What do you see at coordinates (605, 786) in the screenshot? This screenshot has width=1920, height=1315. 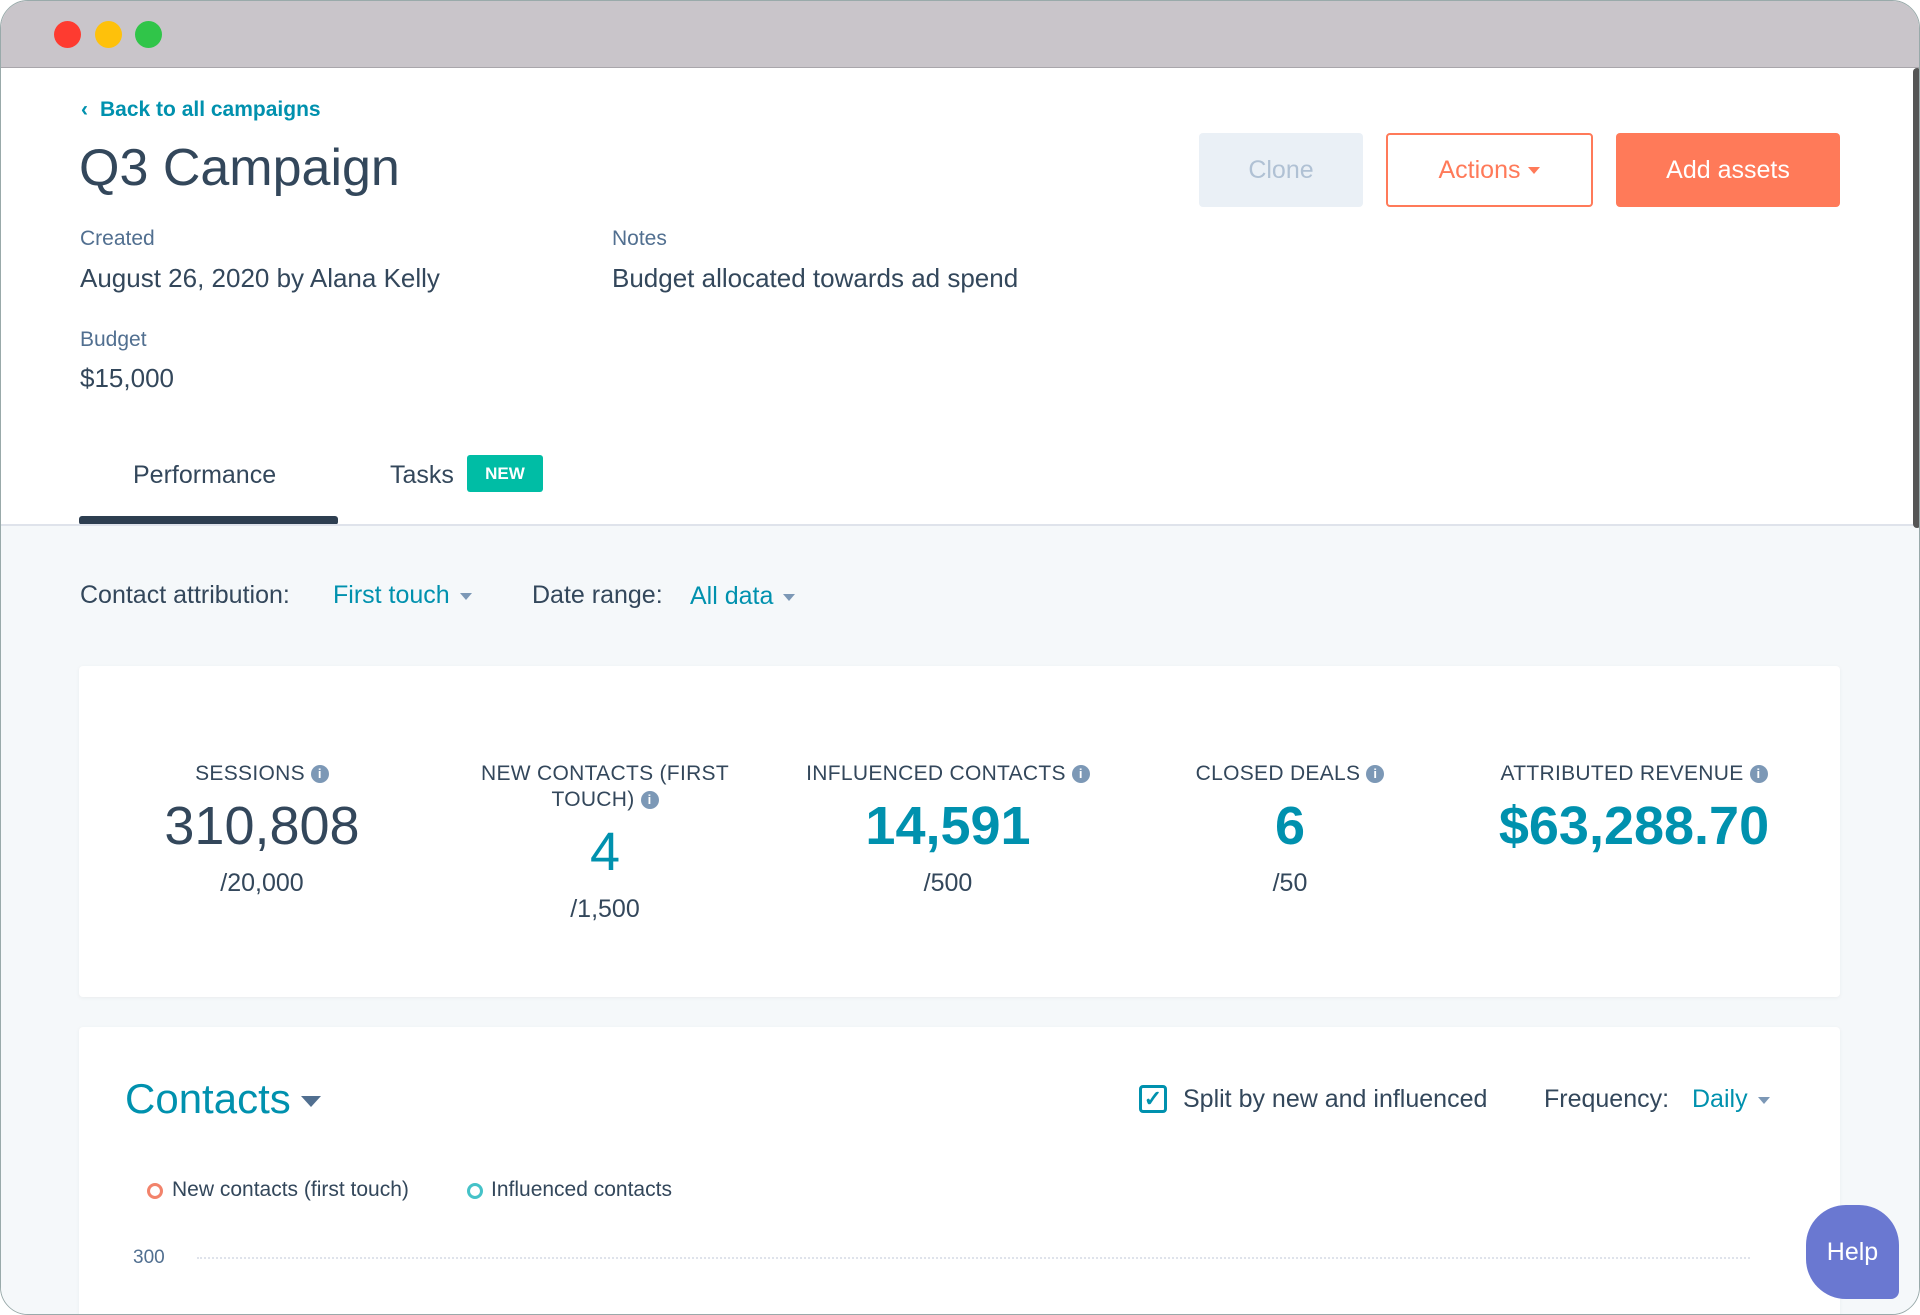 I see `stat-label: NEW CONTACTS (FIRST TOUCH)` at bounding box center [605, 786].